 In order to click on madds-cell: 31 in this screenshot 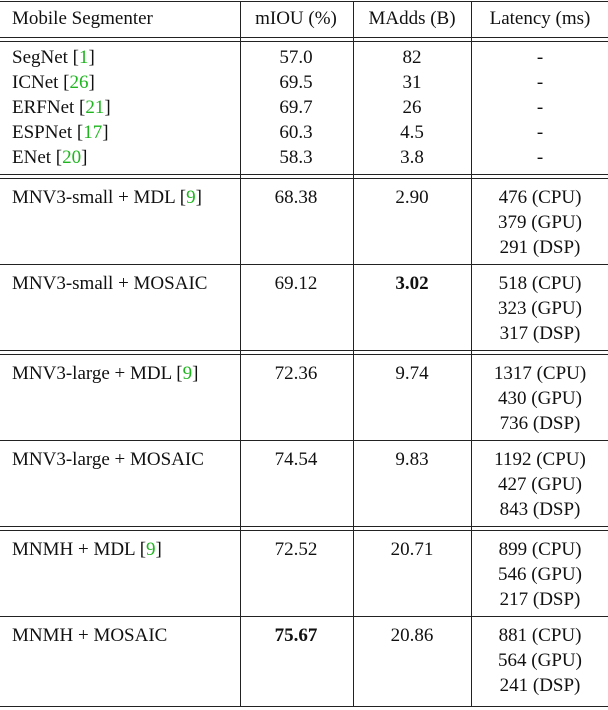, I will do `click(412, 82)`.